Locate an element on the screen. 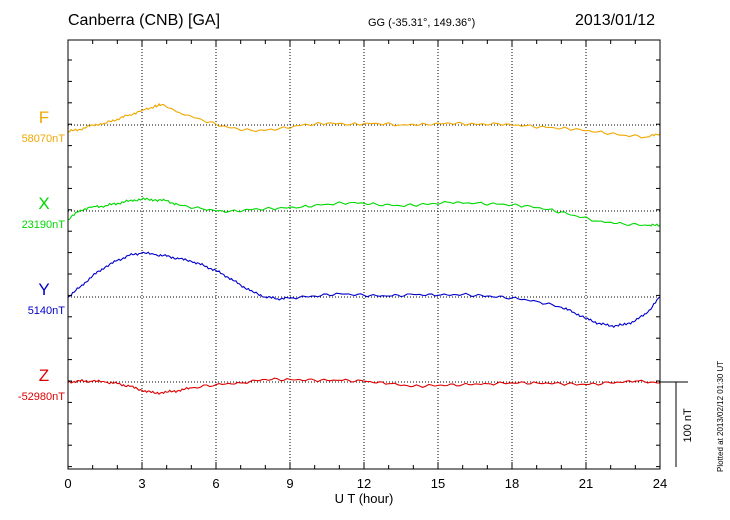 The height and width of the screenshot is (520, 730). x-tick-label-6: 6 is located at coordinates (215, 483).